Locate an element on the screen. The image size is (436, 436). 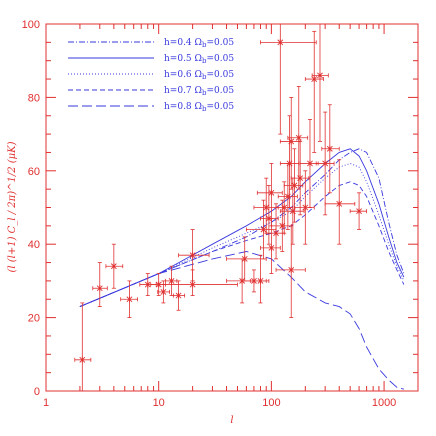
y-tick-label: 20 is located at coordinates (34, 319).